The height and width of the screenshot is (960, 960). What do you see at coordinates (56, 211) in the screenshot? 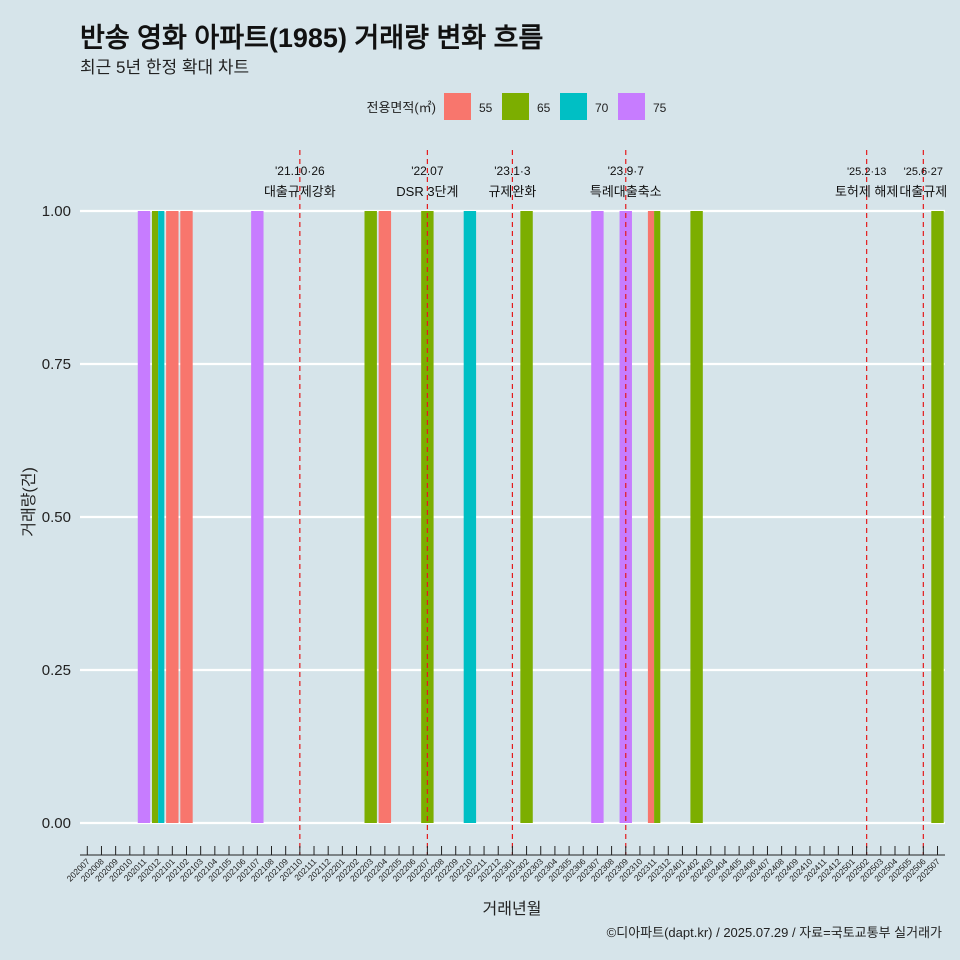
I see `y-tick-label: 1.00` at bounding box center [56, 211].